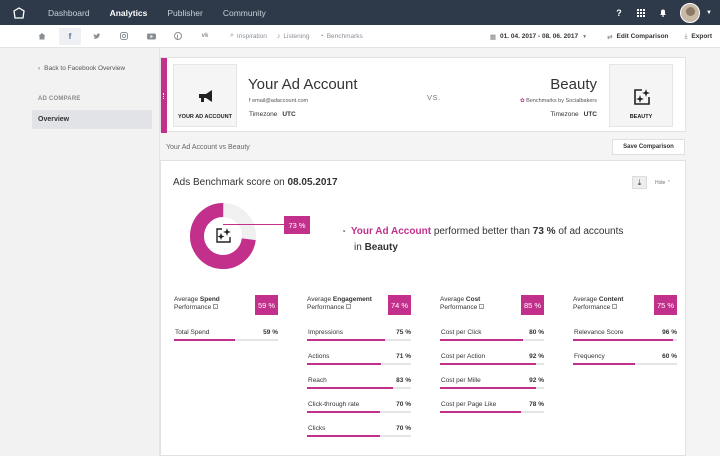 The height and width of the screenshot is (456, 720). What do you see at coordinates (317, 380) in the screenshot?
I see `metric-row-label: Reach` at bounding box center [317, 380].